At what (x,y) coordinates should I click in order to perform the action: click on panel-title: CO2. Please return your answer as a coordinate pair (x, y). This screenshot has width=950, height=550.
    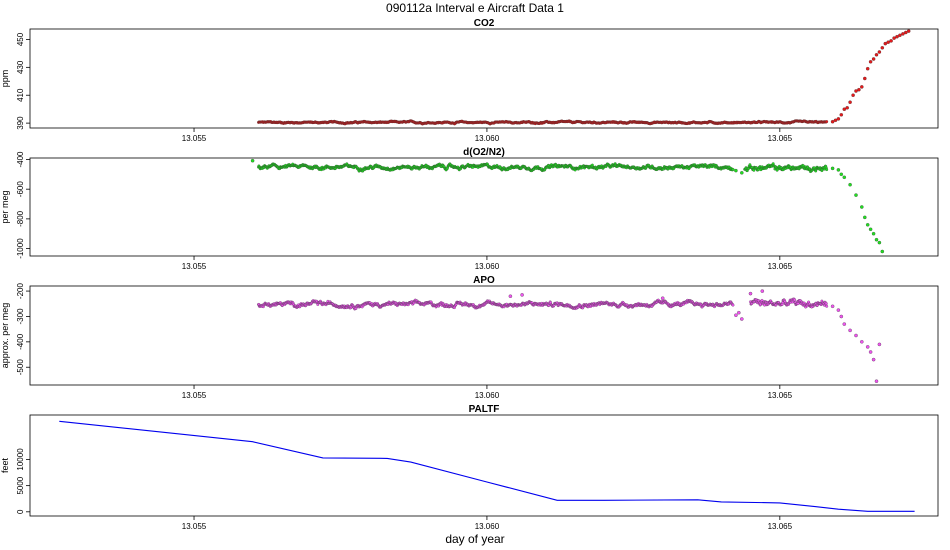
    Looking at the image, I should click on (484, 23).